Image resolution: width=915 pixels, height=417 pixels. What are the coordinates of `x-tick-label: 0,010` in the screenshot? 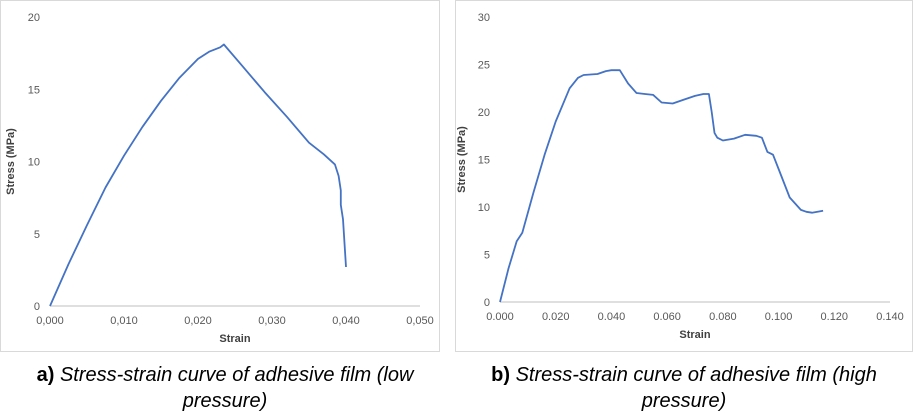 It's located at (124, 321).